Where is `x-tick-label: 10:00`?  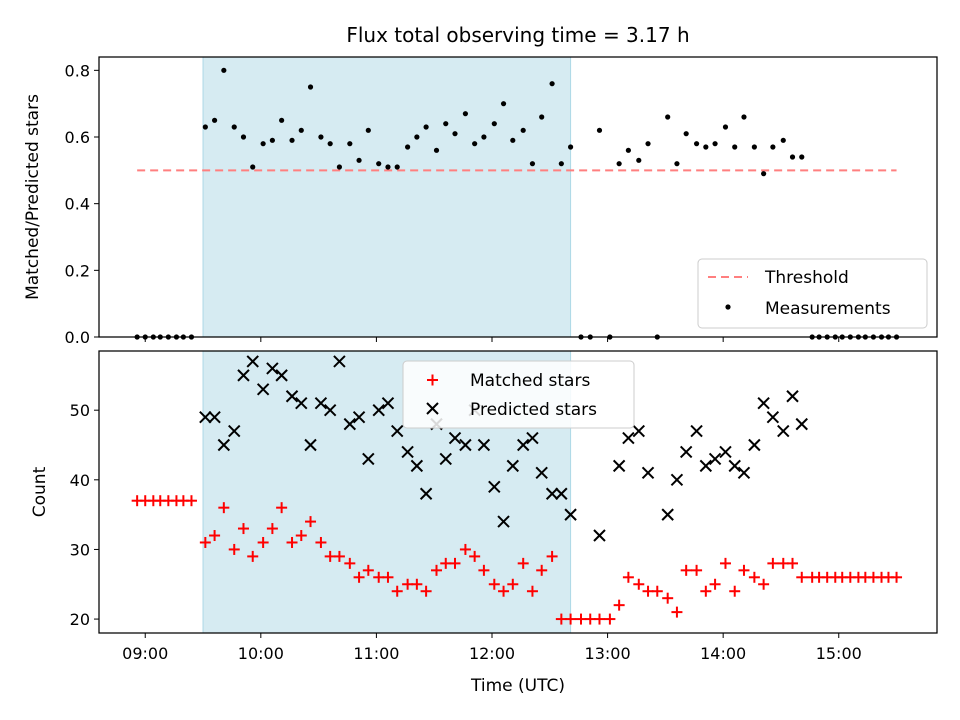 x-tick-label: 10:00 is located at coordinates (261, 653).